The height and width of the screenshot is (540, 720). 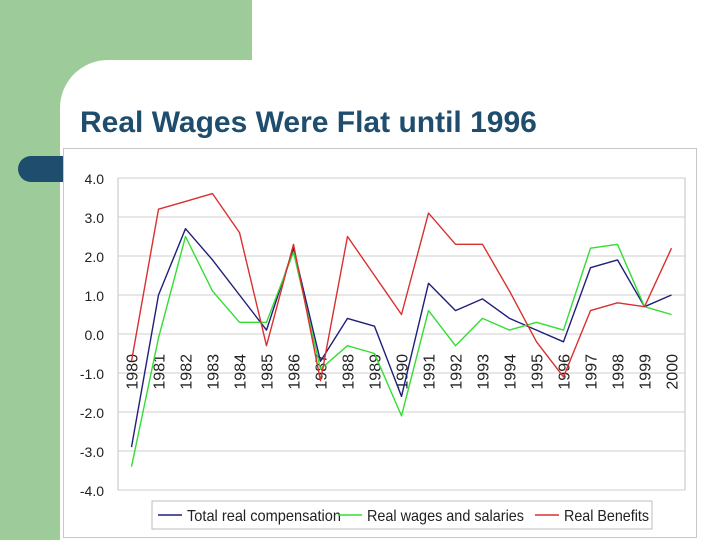 What do you see at coordinates (214, 372) in the screenshot?
I see `x-tick-label-1983: 1983` at bounding box center [214, 372].